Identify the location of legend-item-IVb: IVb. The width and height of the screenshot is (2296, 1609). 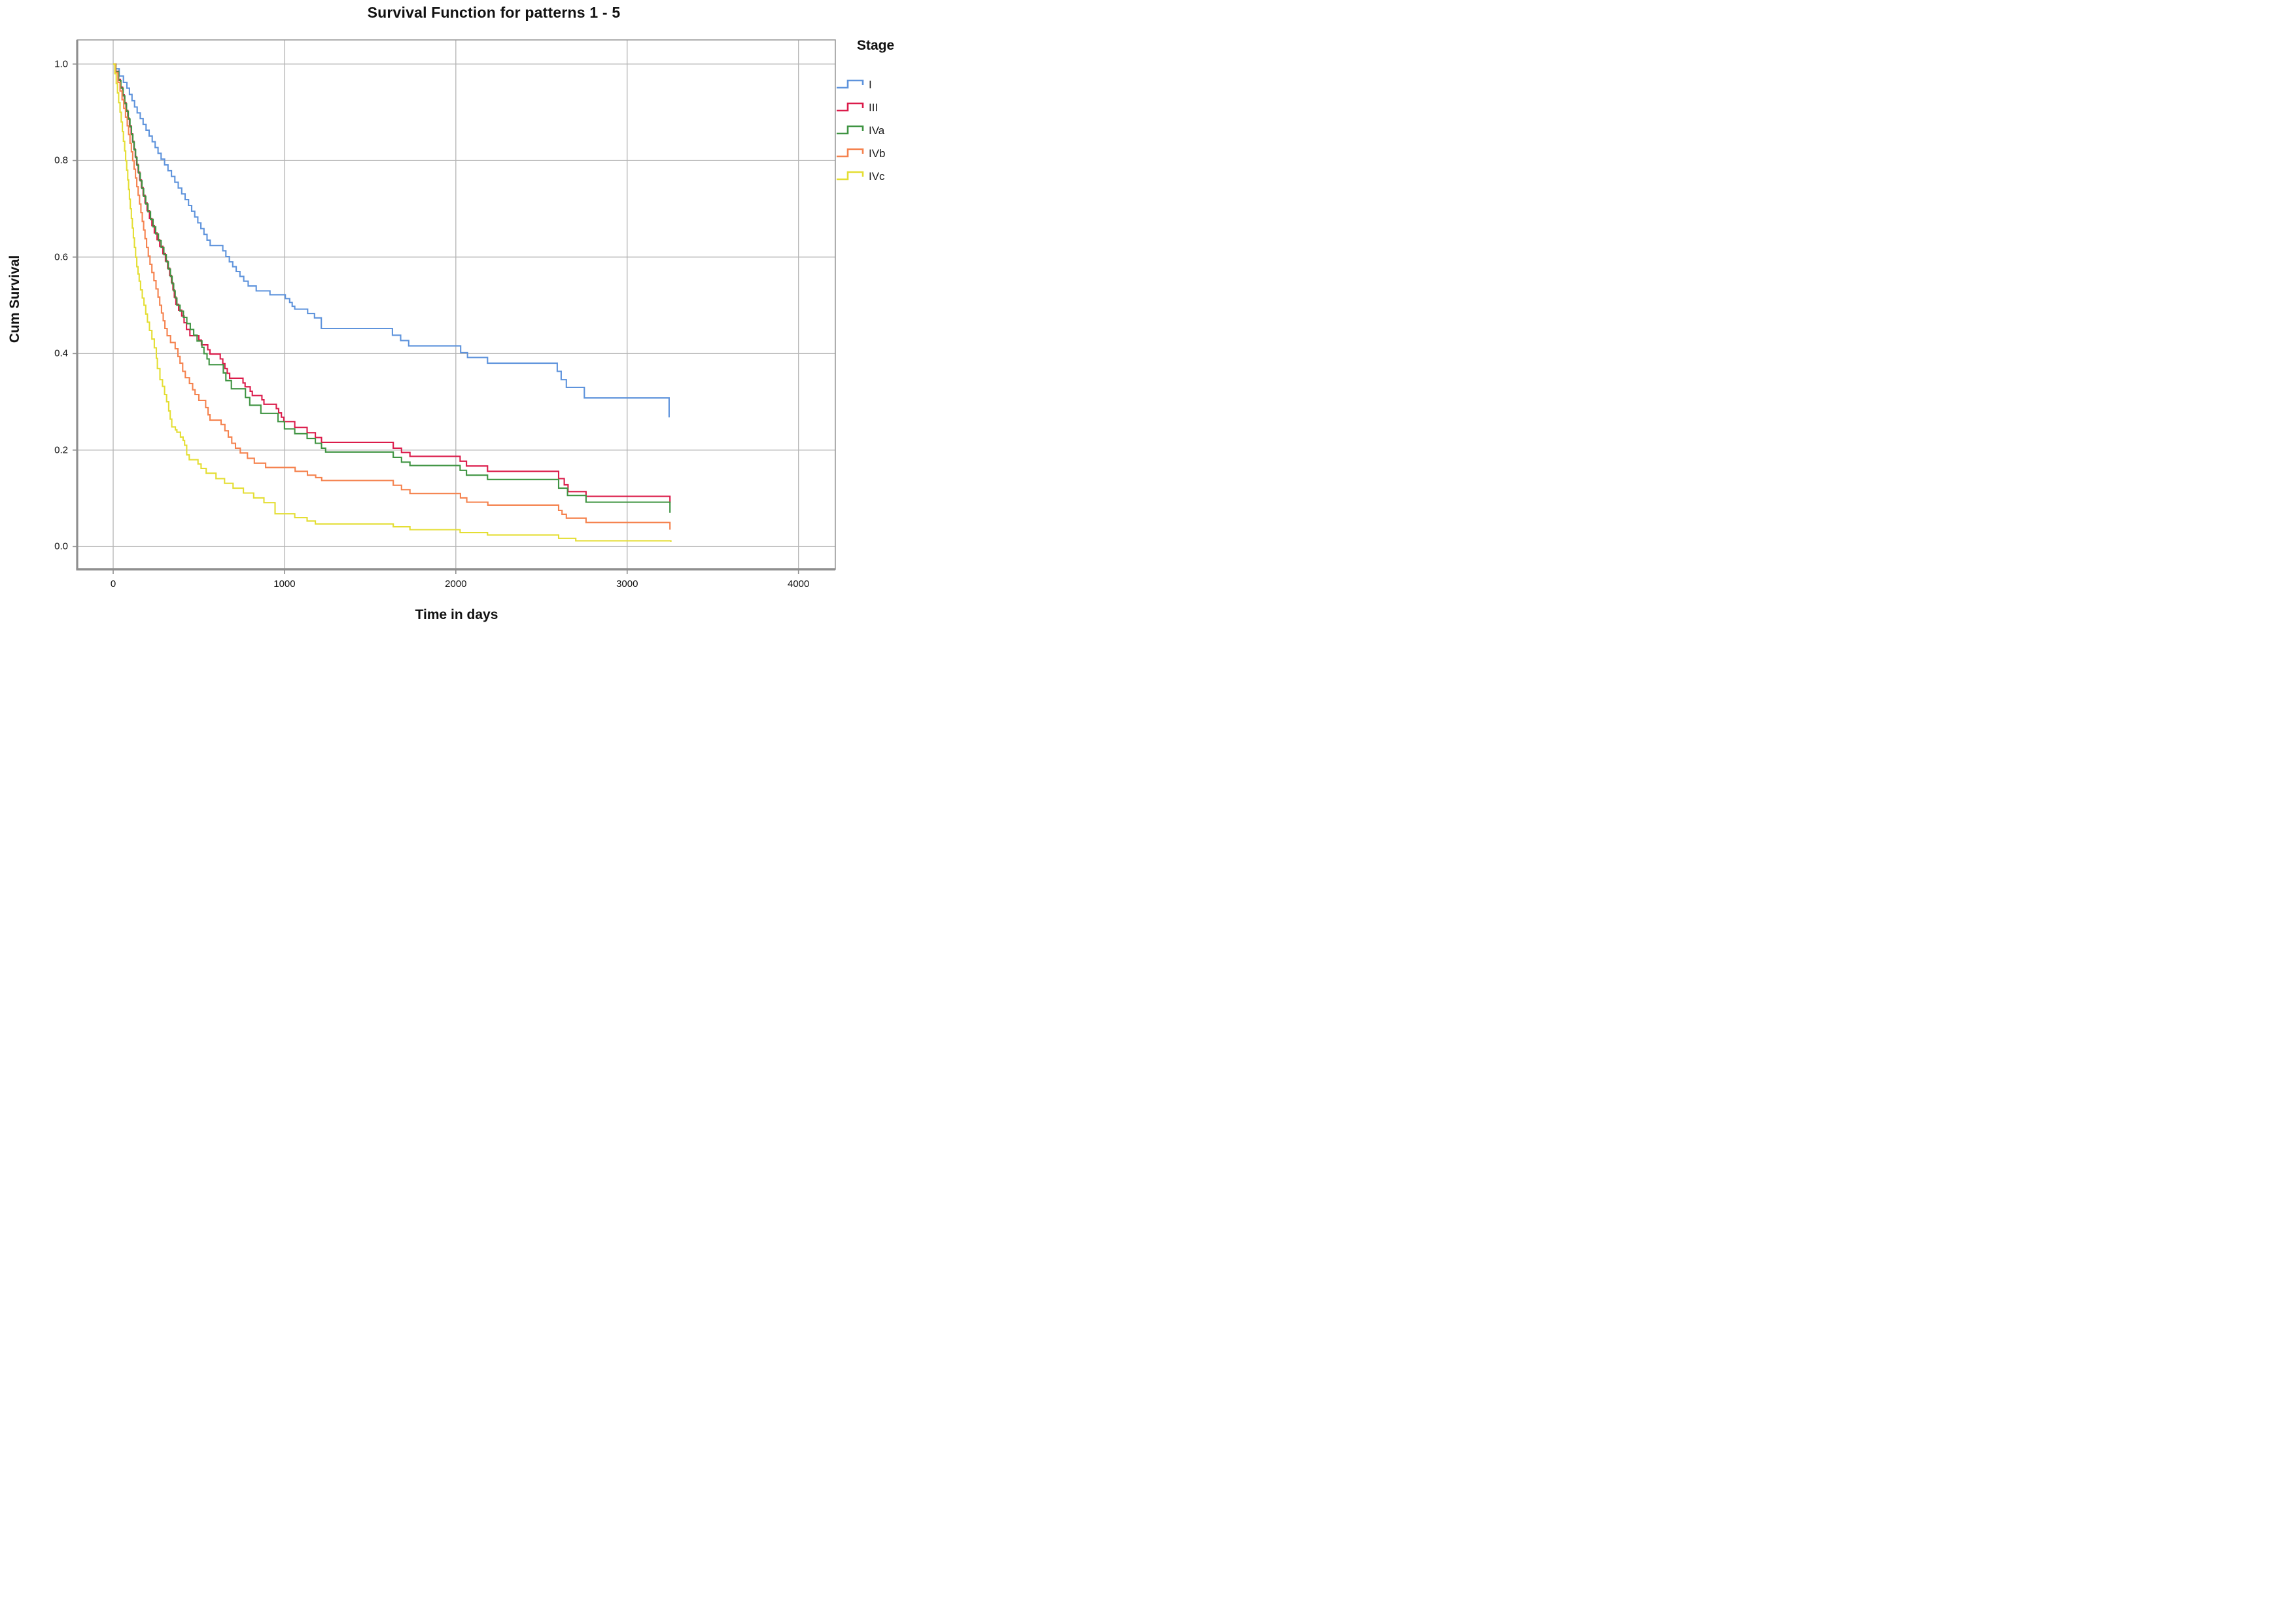
(876, 153).